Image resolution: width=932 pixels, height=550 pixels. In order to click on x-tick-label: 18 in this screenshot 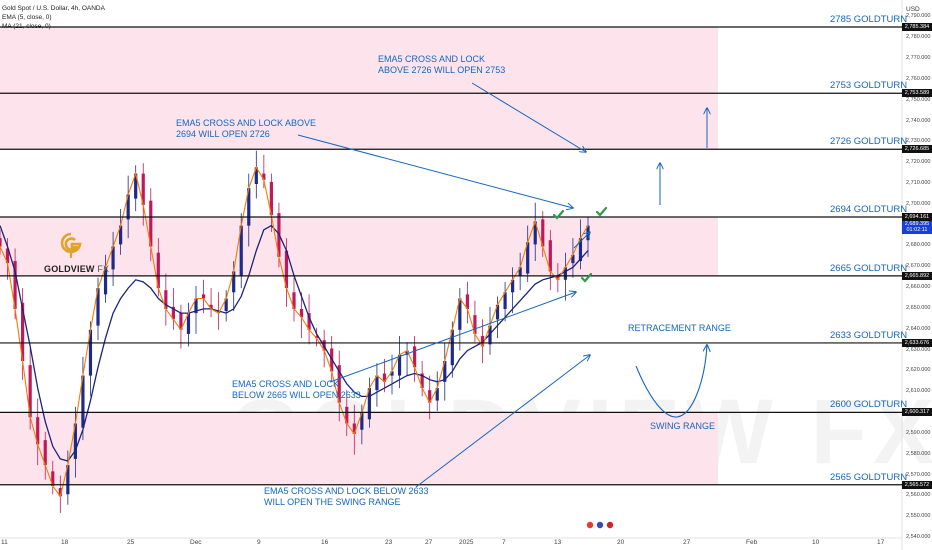, I will do `click(65, 542)`.